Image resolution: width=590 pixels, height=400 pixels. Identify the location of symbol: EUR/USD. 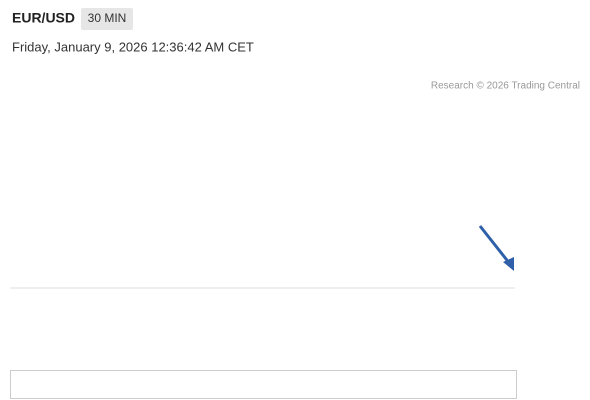
(43, 18).